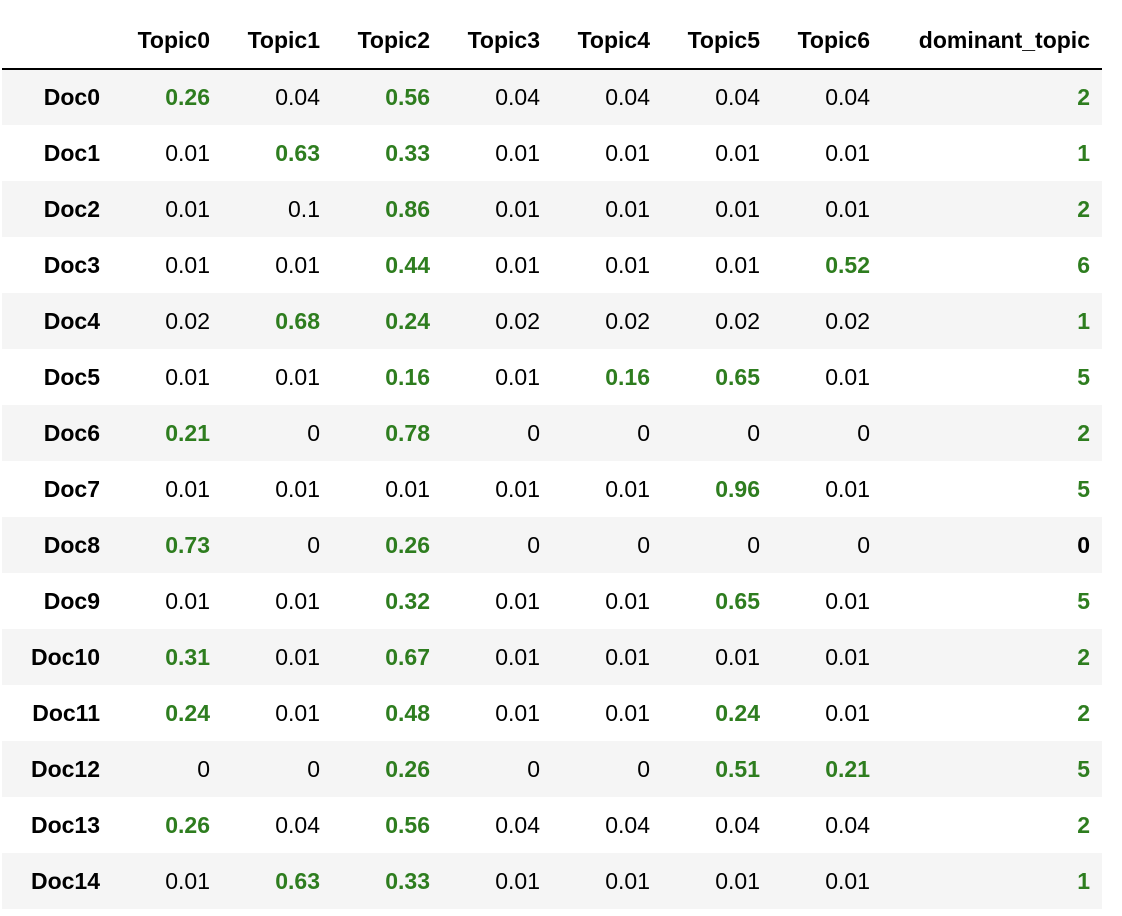 This screenshot has width=1122, height=916. Describe the element at coordinates (552, 321) in the screenshot. I see `table-row: Doc4 0.02 0.68 0.24 0.02 0.02 0.02 0.02 1` at that location.